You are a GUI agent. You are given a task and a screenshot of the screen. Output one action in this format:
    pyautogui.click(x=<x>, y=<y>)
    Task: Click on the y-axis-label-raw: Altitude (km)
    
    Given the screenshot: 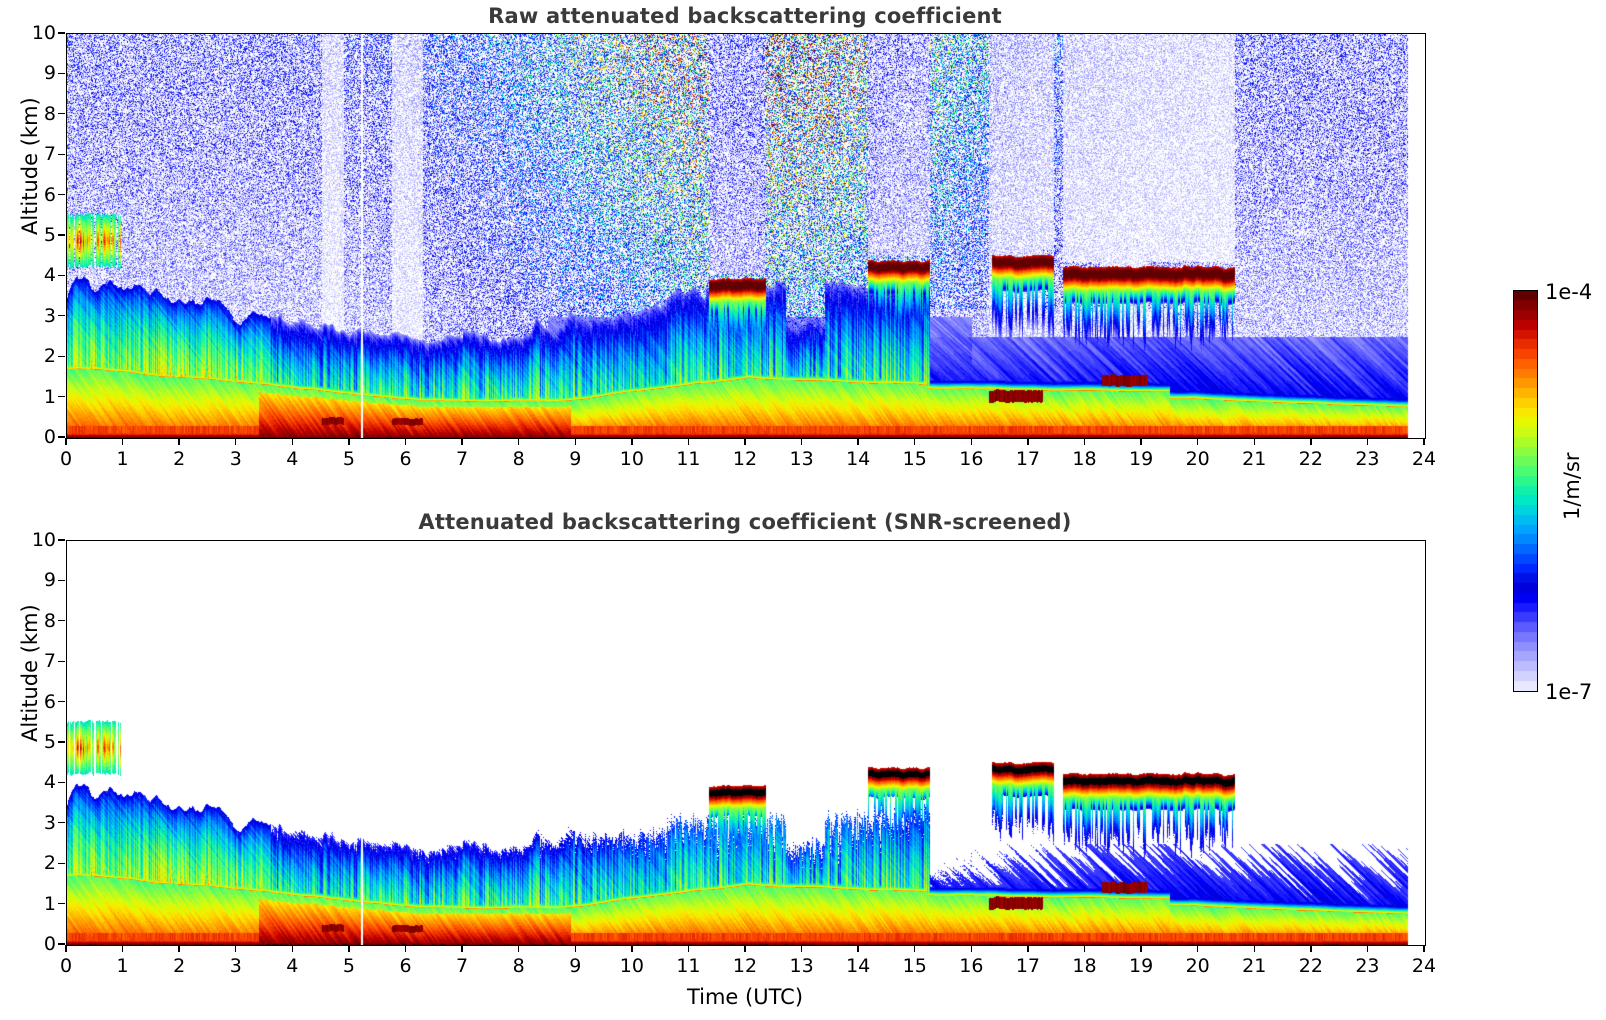 What is the action you would take?
    pyautogui.click(x=30, y=166)
    